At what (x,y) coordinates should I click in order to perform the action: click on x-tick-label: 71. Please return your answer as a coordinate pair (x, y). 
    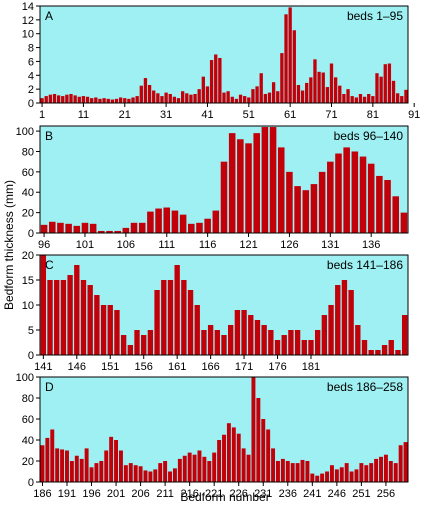
    Looking at the image, I should click on (331, 115).